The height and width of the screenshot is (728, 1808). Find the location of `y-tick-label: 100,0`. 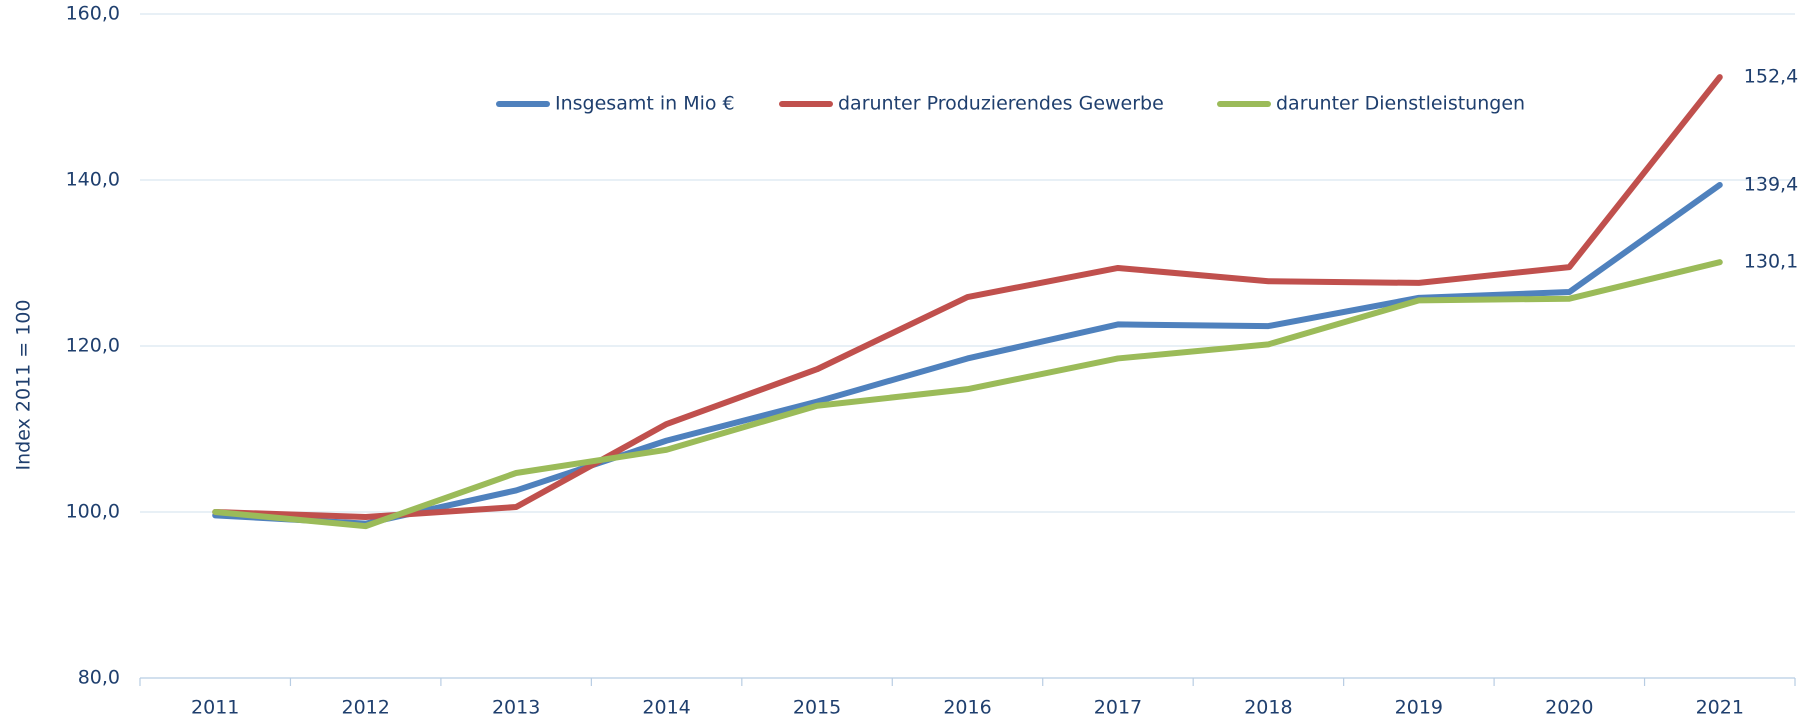

y-tick-label: 100,0 is located at coordinates (93, 512).